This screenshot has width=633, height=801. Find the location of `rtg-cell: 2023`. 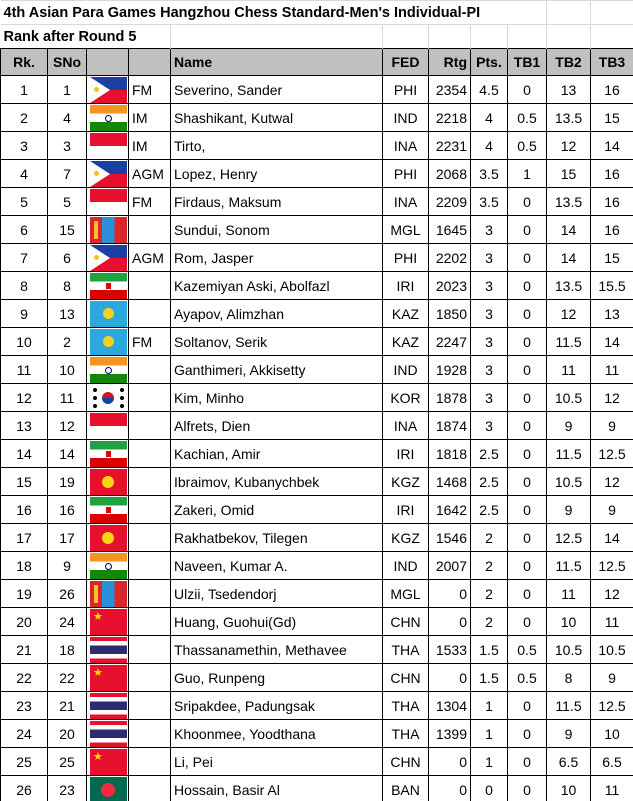

rtg-cell: 2023 is located at coordinates (449, 285).